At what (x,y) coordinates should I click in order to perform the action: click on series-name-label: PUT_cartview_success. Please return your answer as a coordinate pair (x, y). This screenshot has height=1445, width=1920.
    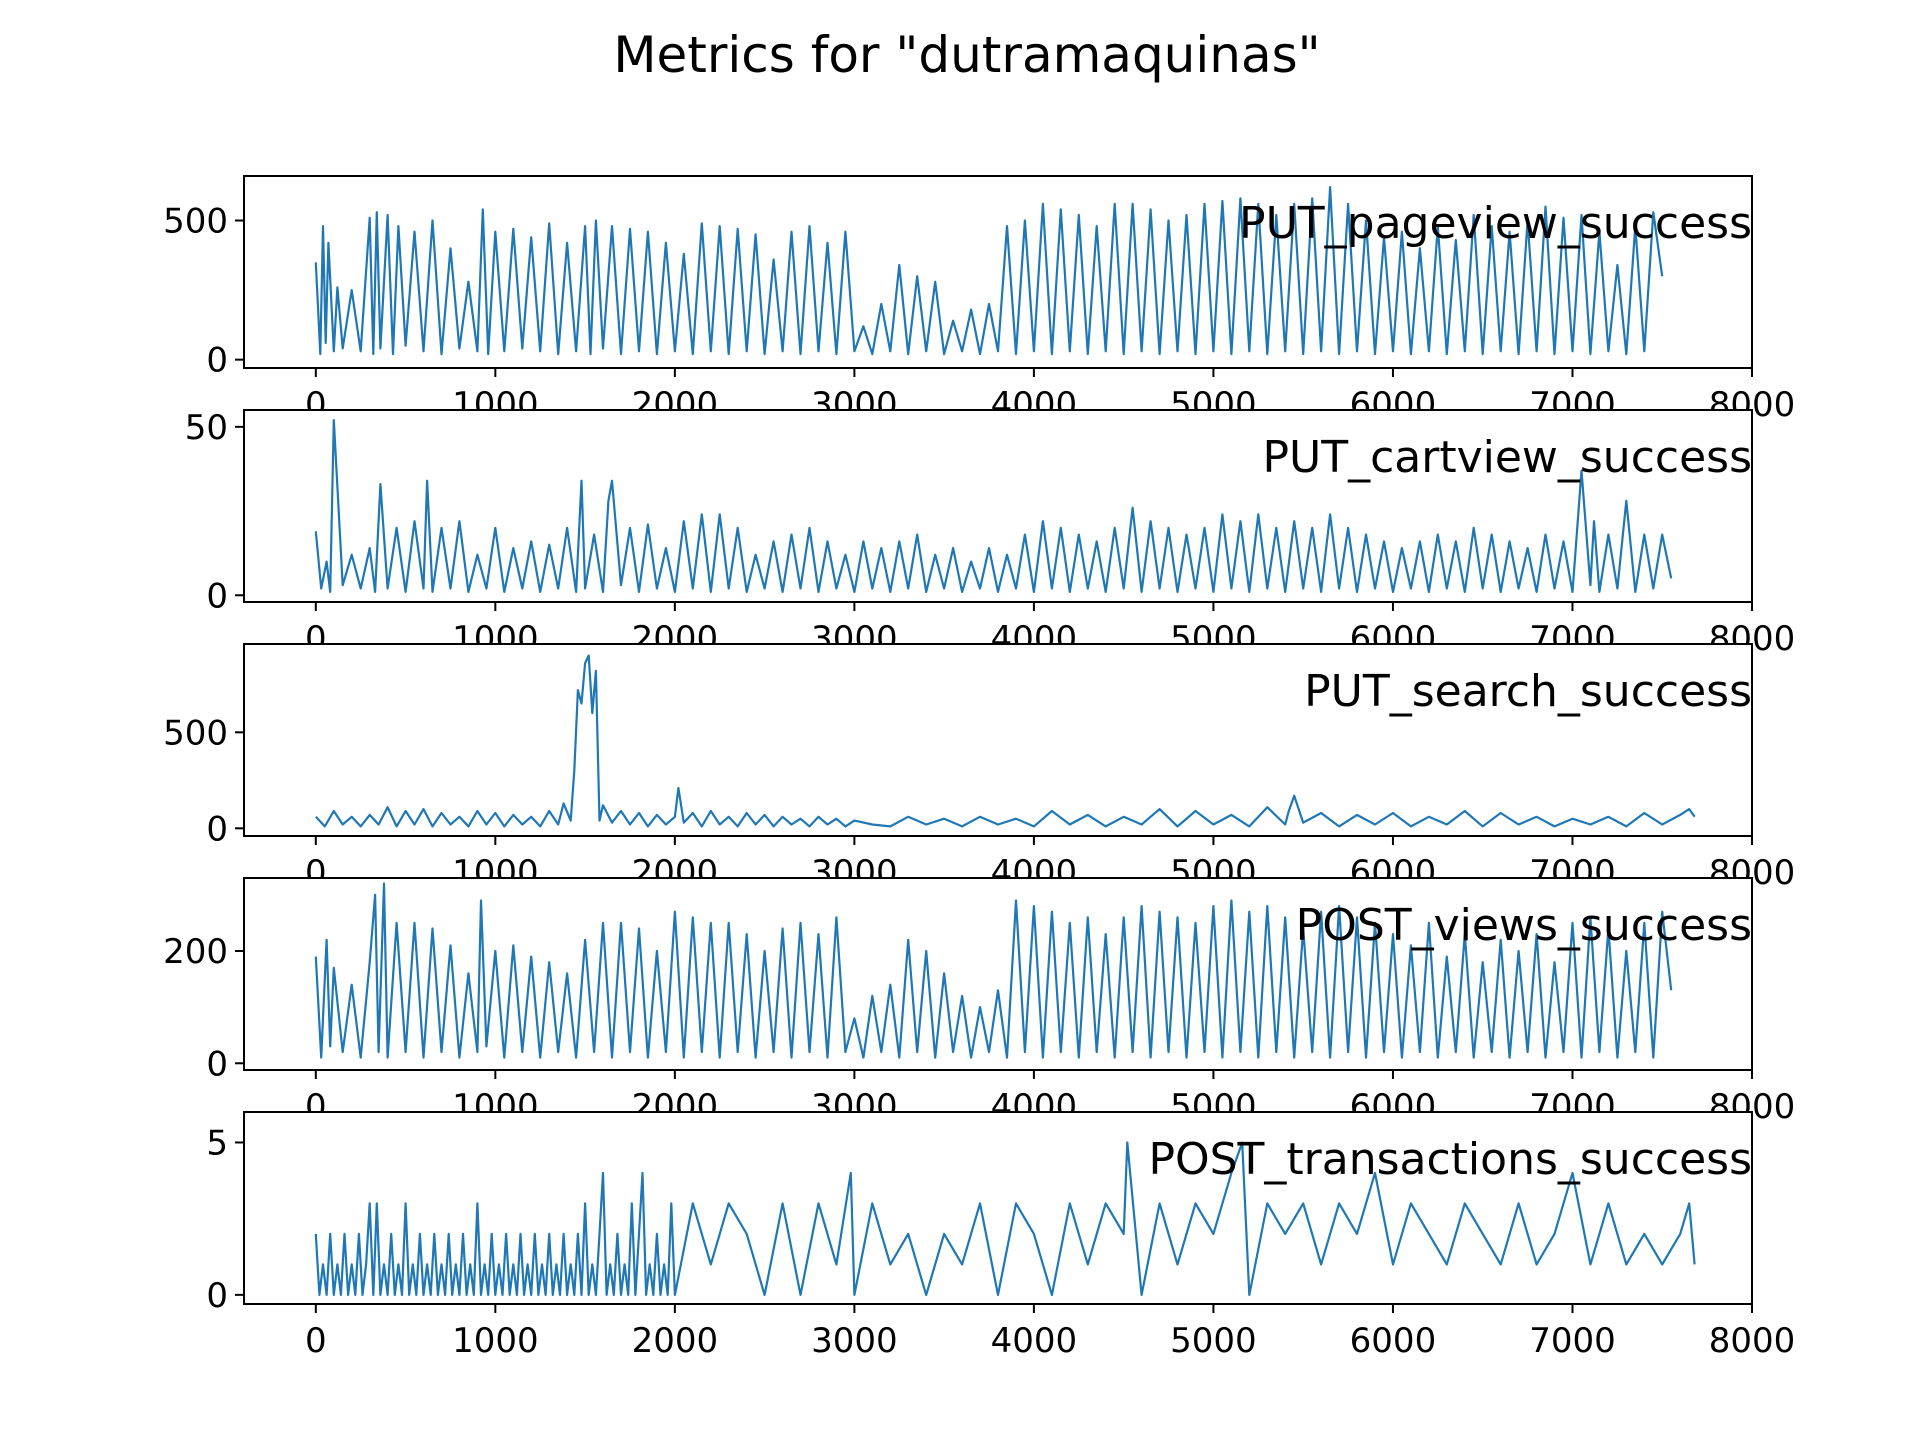
    Looking at the image, I should click on (1507, 457).